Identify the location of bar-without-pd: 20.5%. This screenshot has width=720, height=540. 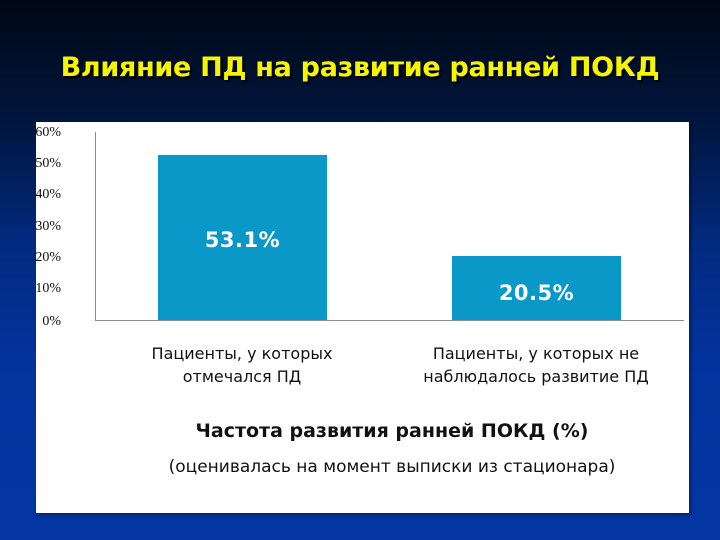
(536, 288).